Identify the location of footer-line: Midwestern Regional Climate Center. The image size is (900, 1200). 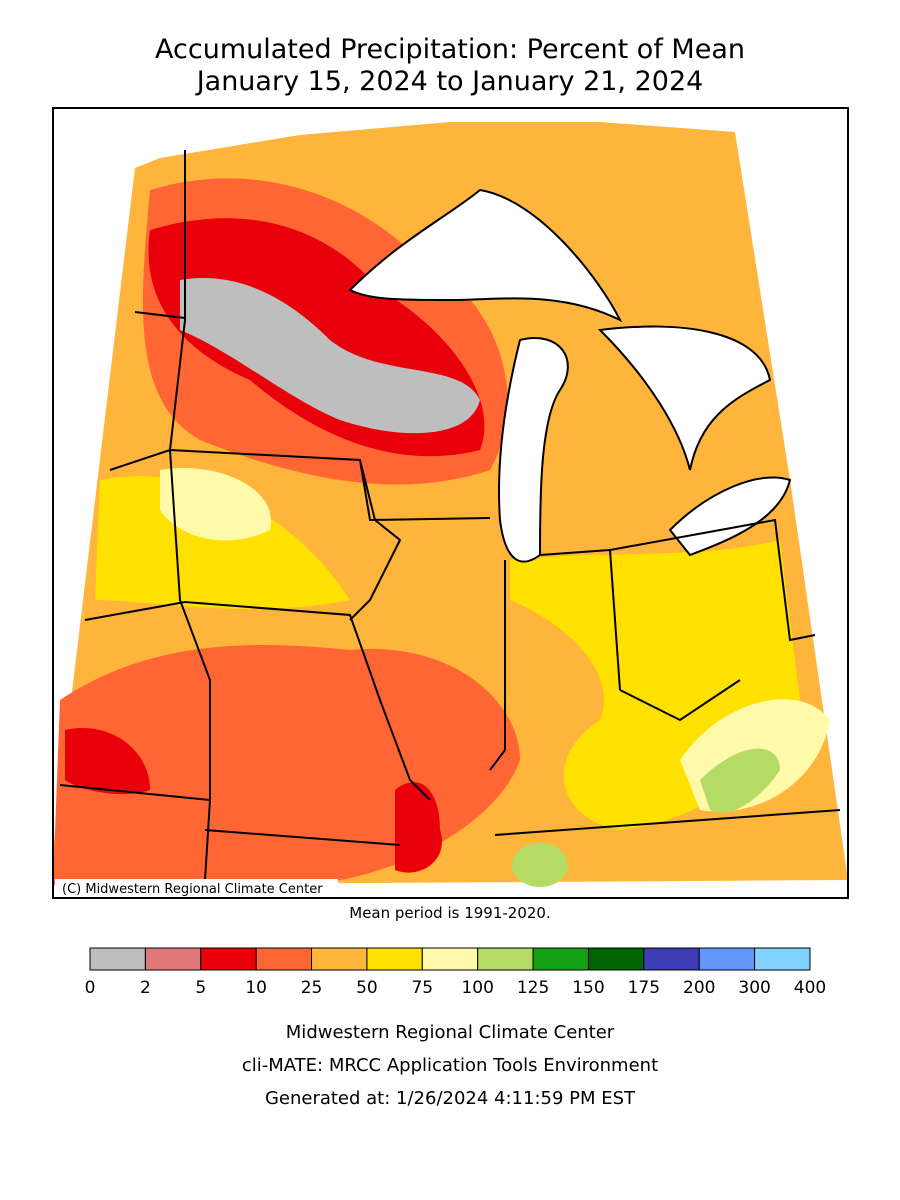
(450, 1032).